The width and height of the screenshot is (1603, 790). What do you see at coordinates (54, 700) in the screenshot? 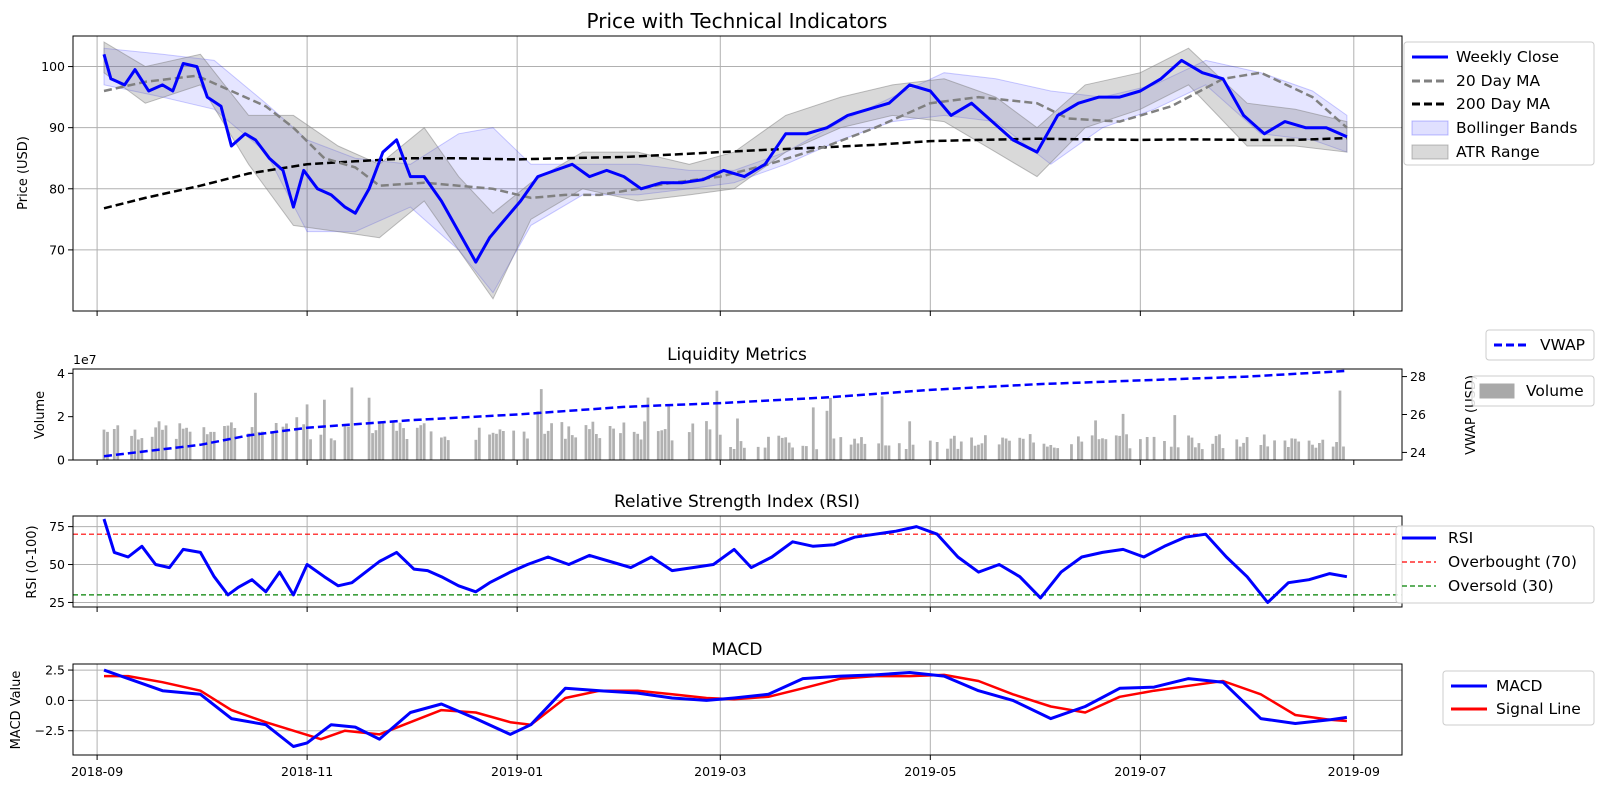
I see `macd-y-ticks: −2.5 0.0 2.5` at bounding box center [54, 700].